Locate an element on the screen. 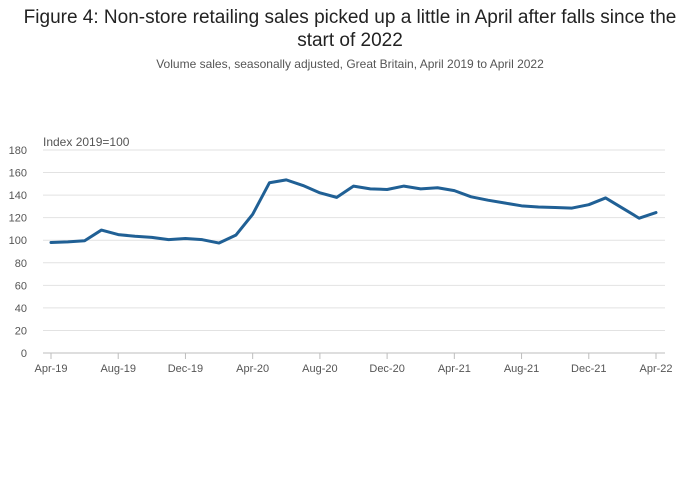 Image resolution: width=700 pixels, height=502 pixels. x-tick-label: Dec-19 is located at coordinates (185, 369).